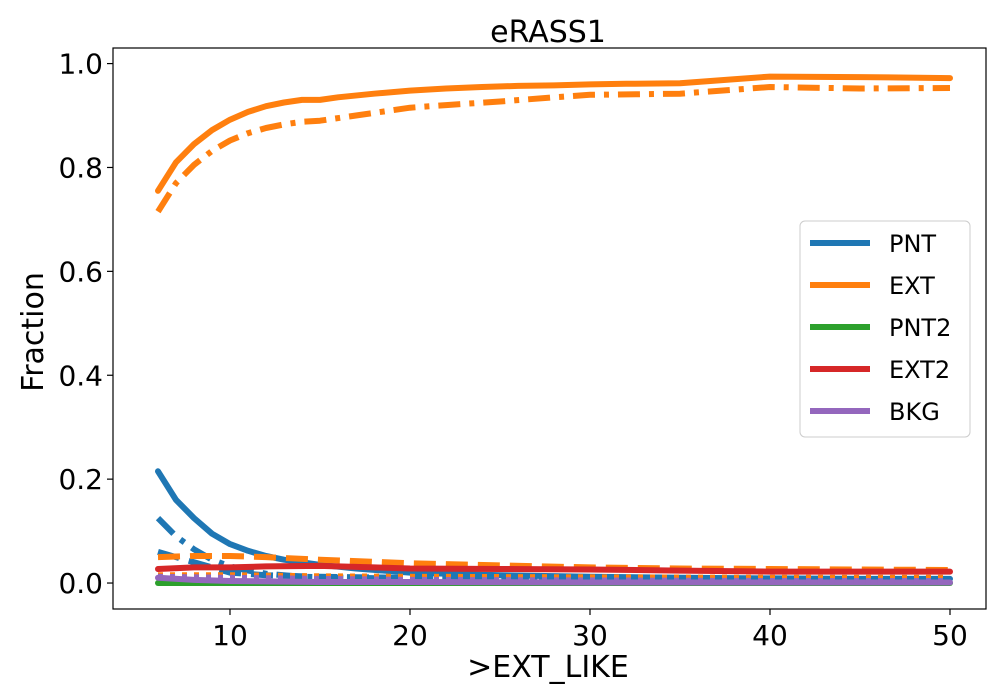 The width and height of the screenshot is (1000, 700). What do you see at coordinates (548, 667) in the screenshot?
I see `x-axis-label: >EXT_LIKE` at bounding box center [548, 667].